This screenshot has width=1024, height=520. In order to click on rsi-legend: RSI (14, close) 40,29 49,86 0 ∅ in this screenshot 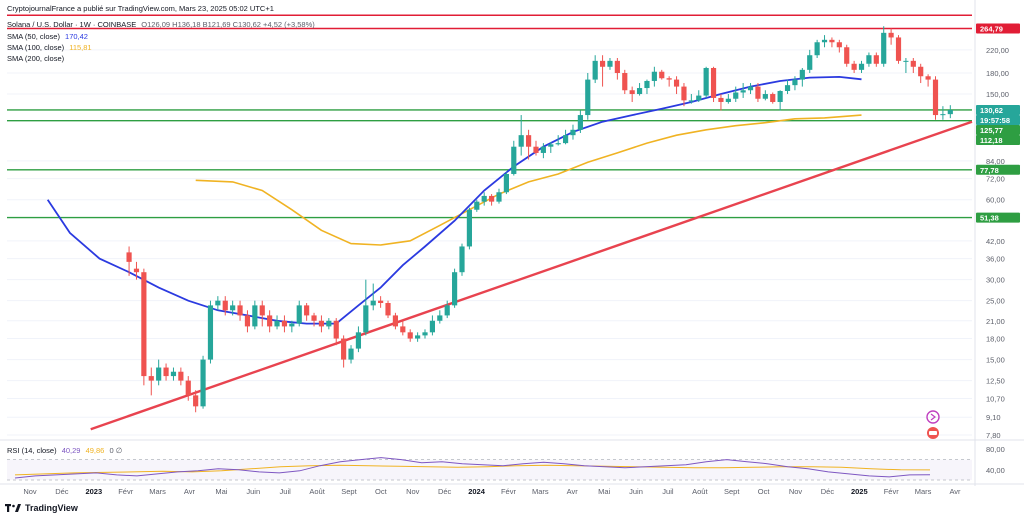, I will do `click(66, 451)`.